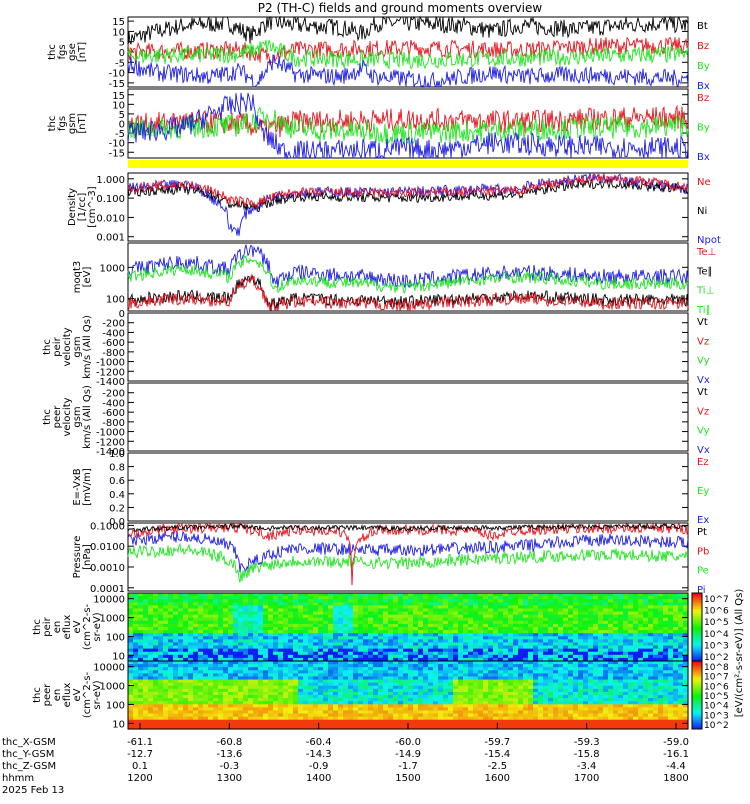 The height and width of the screenshot is (804, 750). Describe the element at coordinates (703, 462) in the screenshot. I see `legend-entry: Ez` at that location.